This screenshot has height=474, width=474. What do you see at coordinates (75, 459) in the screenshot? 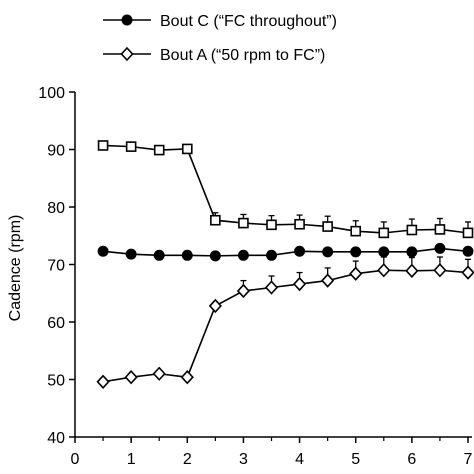
I see `x-tick-label: 0` at bounding box center [75, 459].